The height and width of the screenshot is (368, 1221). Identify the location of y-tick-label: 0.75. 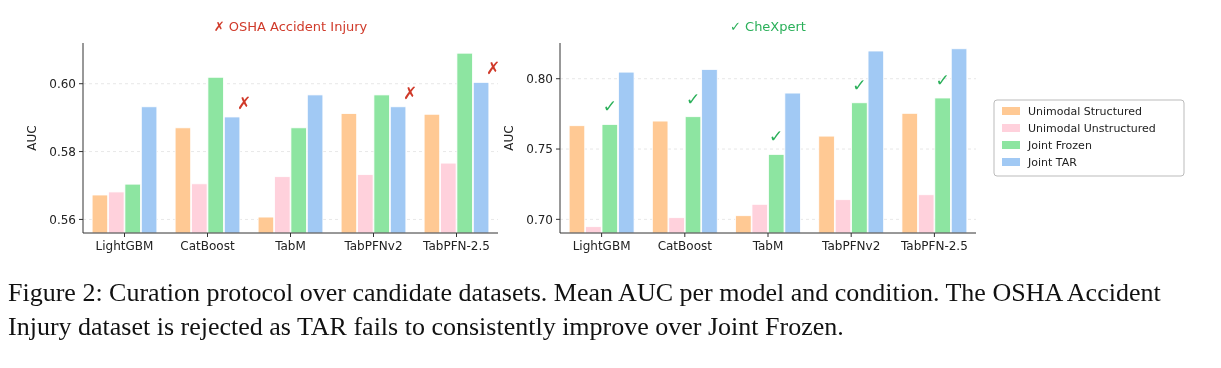
(539, 149).